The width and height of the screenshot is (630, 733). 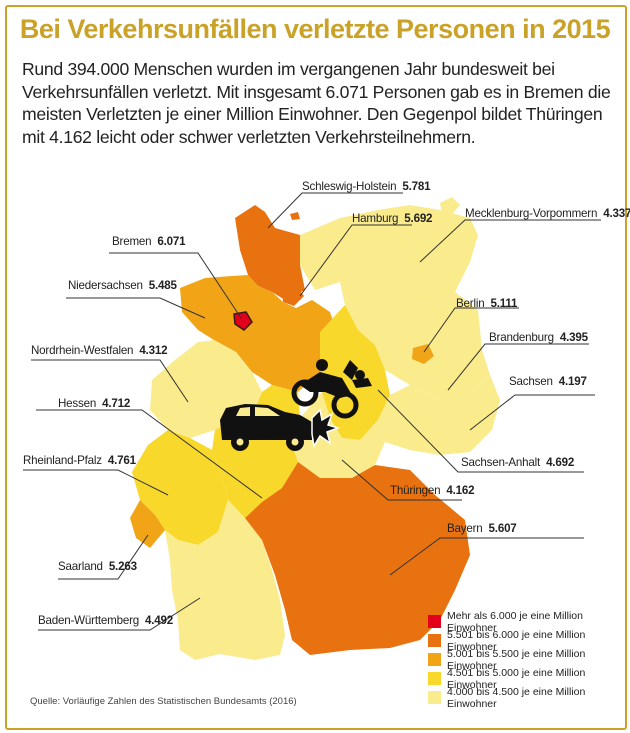 I want to click on state-name: Nordrhein-Westfalen, so click(x=82, y=350).